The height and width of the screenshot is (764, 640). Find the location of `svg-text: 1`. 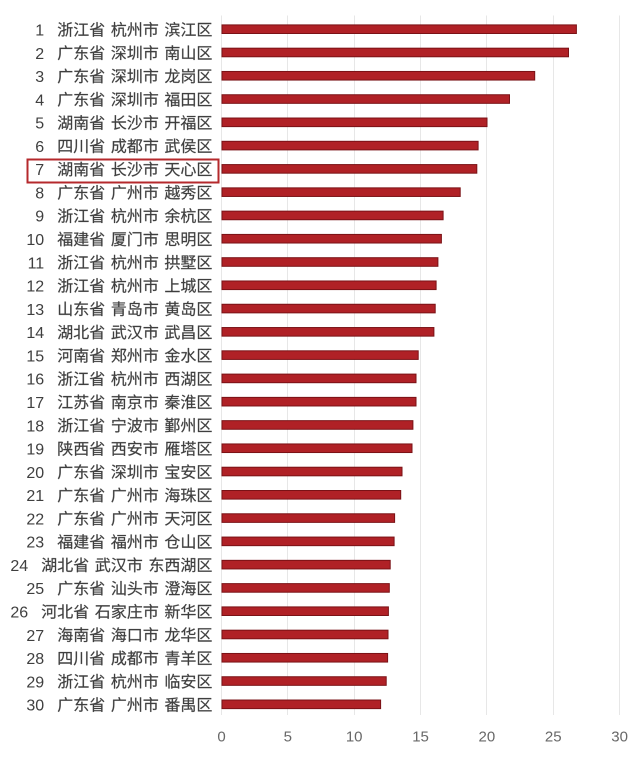

svg-text: 1 is located at coordinates (39, 31).